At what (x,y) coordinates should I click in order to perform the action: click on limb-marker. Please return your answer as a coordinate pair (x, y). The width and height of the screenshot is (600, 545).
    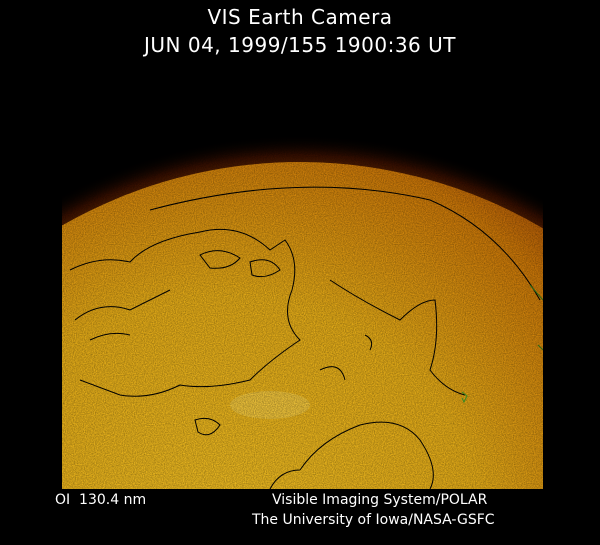
    Looking at the image, I should click on (536, 317).